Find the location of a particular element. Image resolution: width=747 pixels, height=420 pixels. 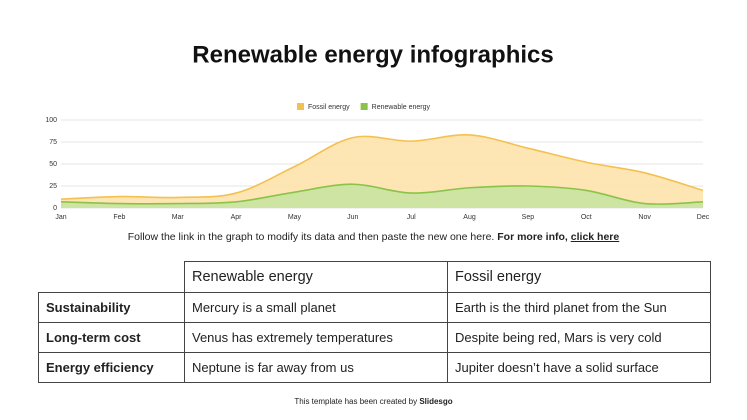

area is located at coordinates (382, 196).